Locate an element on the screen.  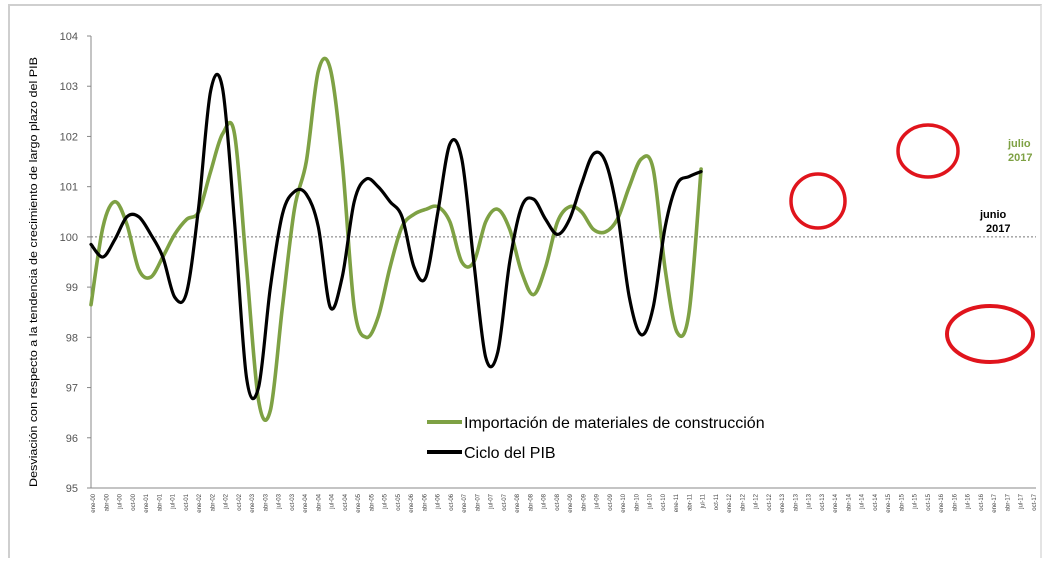
x-tick-label: abr-06 is located at coordinates (425, 502).